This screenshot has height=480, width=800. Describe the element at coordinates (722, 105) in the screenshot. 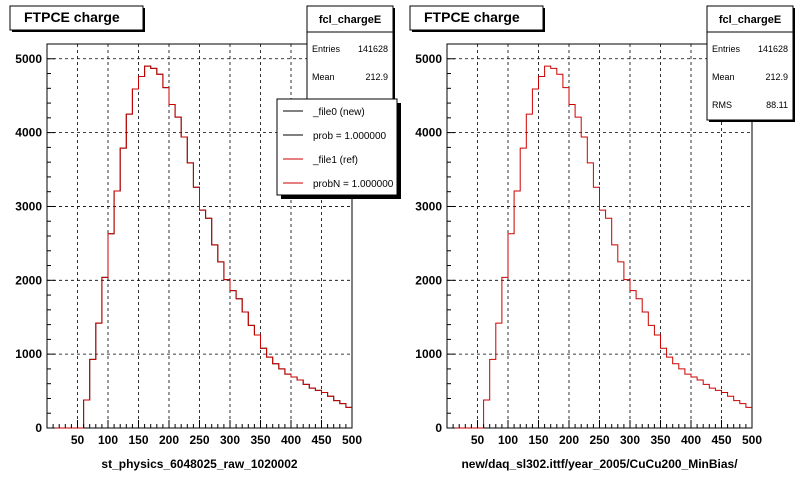

I see `stats-row-label: RMS` at that location.